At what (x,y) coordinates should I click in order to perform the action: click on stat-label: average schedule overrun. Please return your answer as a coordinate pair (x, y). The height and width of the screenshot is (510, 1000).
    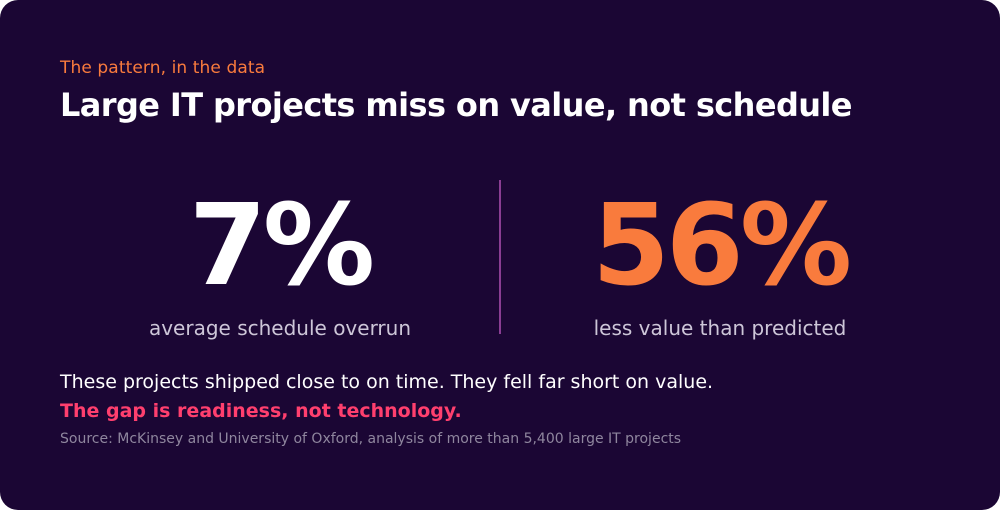
    Looking at the image, I should click on (280, 328).